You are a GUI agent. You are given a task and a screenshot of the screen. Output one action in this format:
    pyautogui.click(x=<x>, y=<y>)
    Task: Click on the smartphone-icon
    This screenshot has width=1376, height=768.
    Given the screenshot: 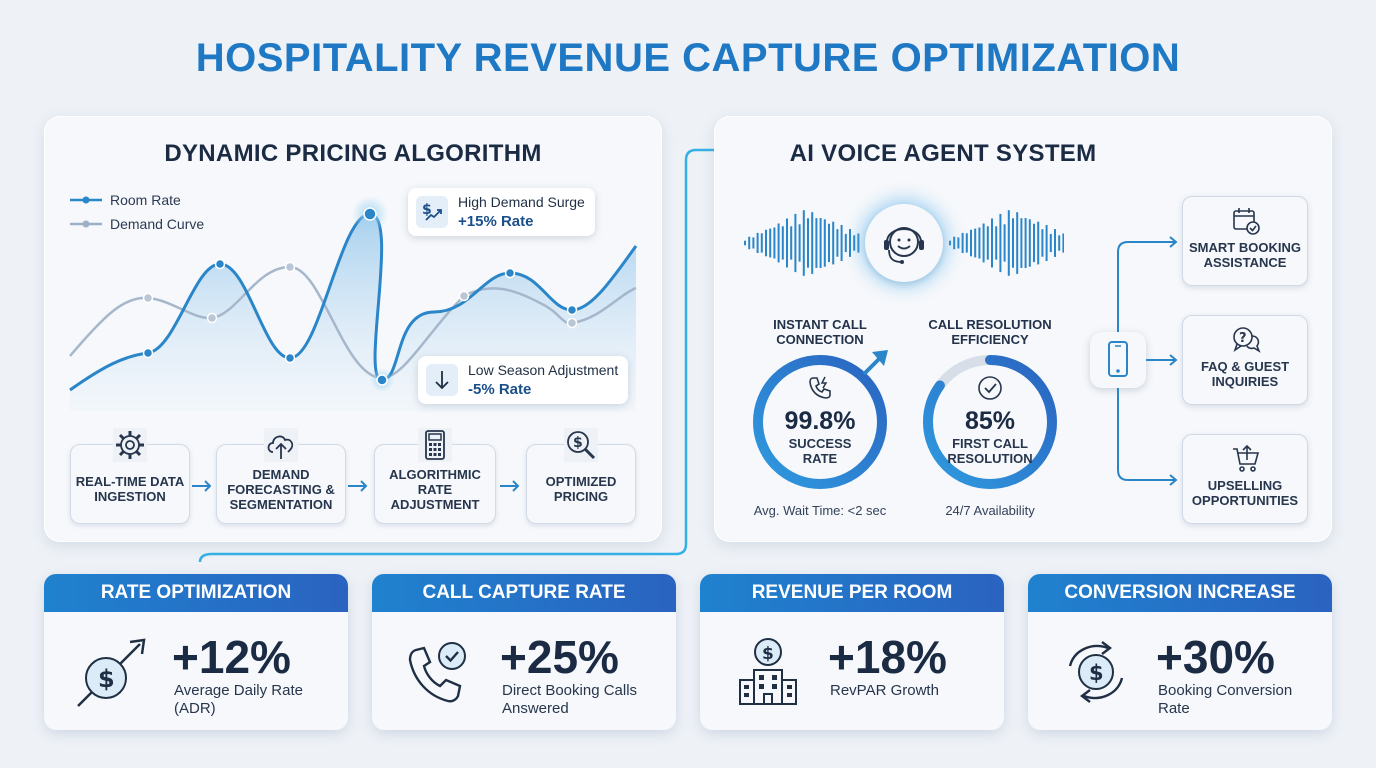 What is the action you would take?
    pyautogui.click(x=1118, y=359)
    